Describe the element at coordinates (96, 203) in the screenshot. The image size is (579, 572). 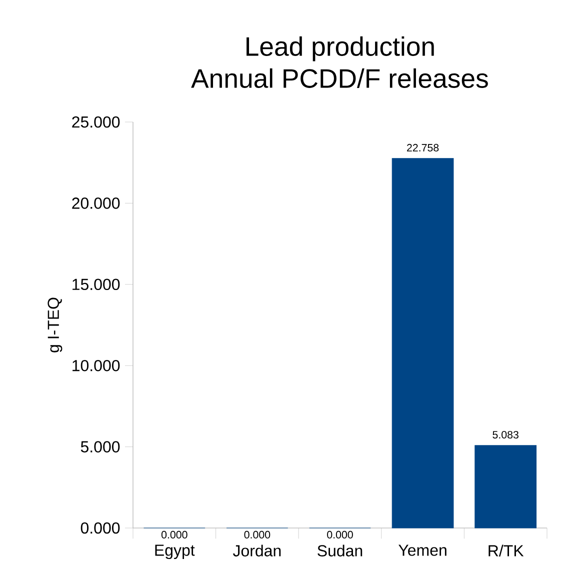
I see `y-tick-label: 20.000` at that location.